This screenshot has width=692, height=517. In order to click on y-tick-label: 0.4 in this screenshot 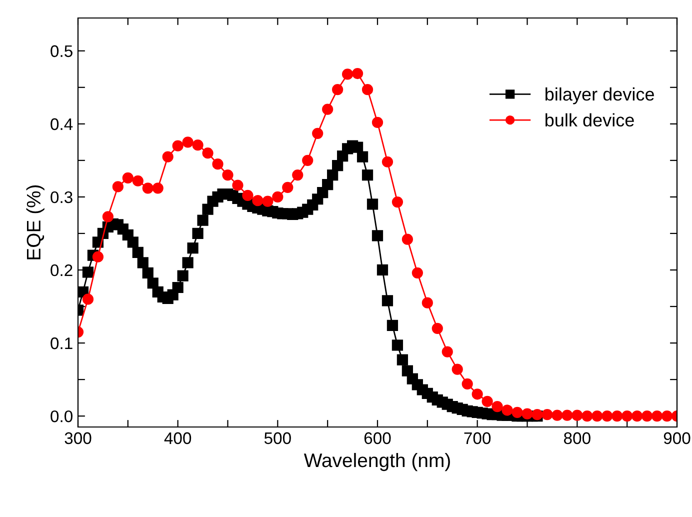, I will do `click(61, 124)`.